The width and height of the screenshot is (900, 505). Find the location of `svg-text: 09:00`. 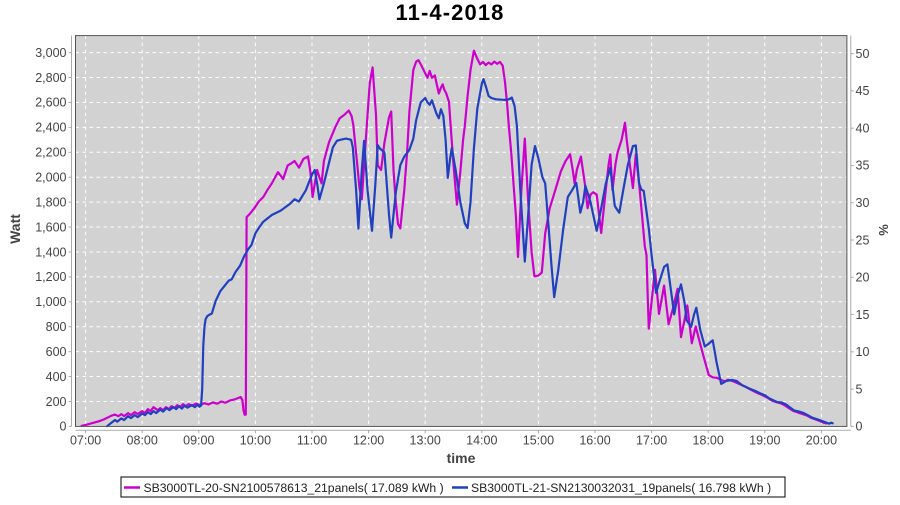

svg-text: 09:00 is located at coordinates (198, 441).